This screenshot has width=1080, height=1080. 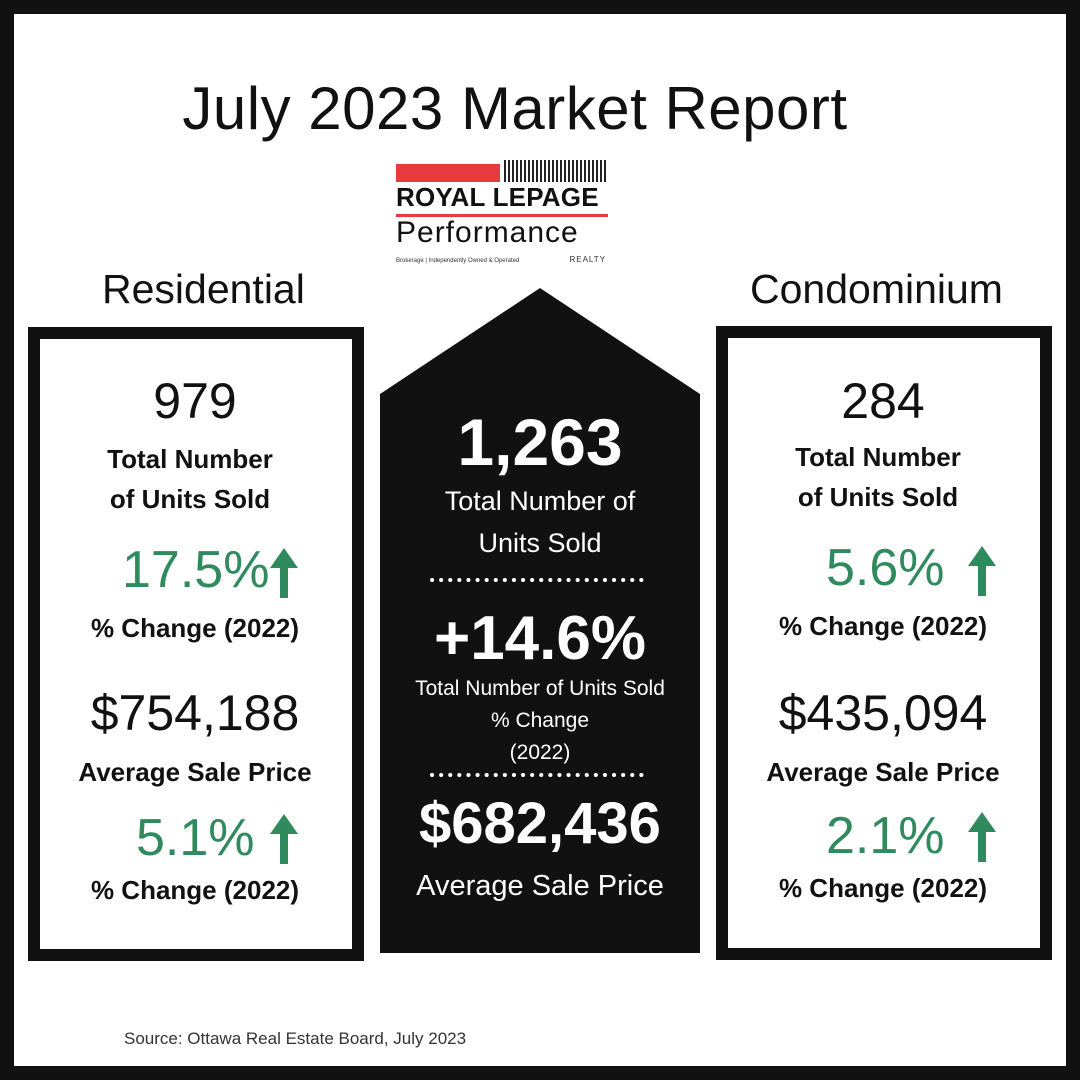 I want to click on residential-units-change: 17.5%, so click(x=196, y=570).